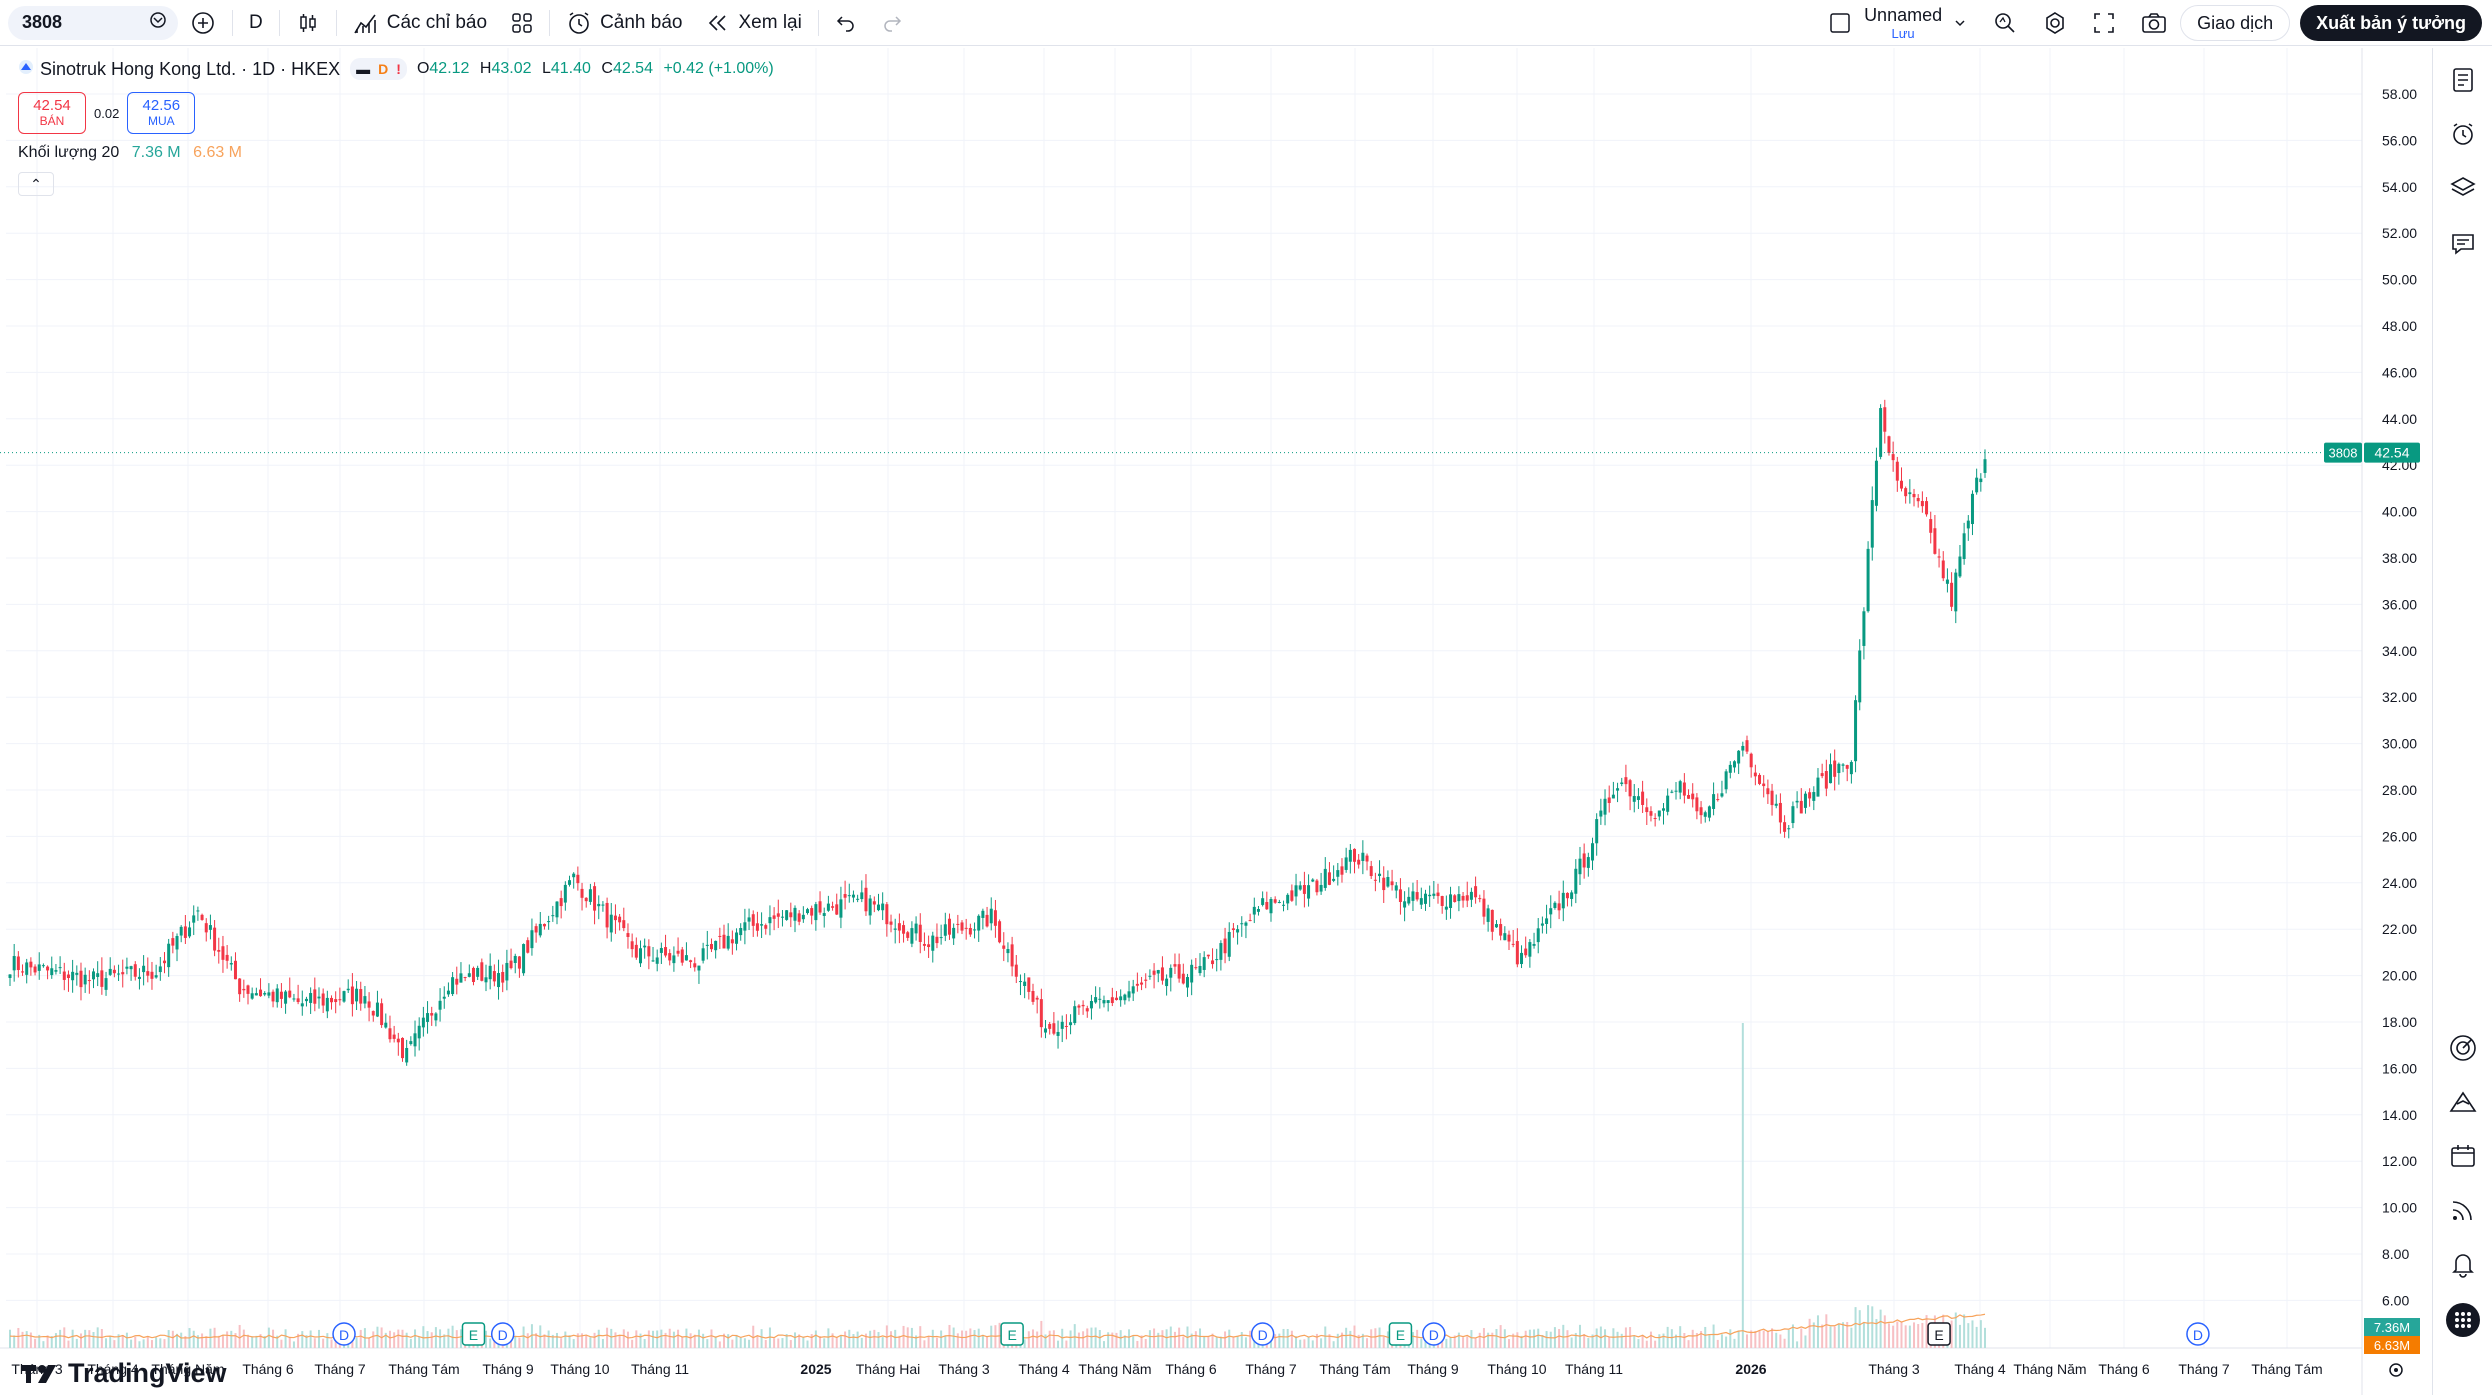 This screenshot has width=2492, height=1395. What do you see at coordinates (2463, 1050) in the screenshot?
I see `ideas-button` at bounding box center [2463, 1050].